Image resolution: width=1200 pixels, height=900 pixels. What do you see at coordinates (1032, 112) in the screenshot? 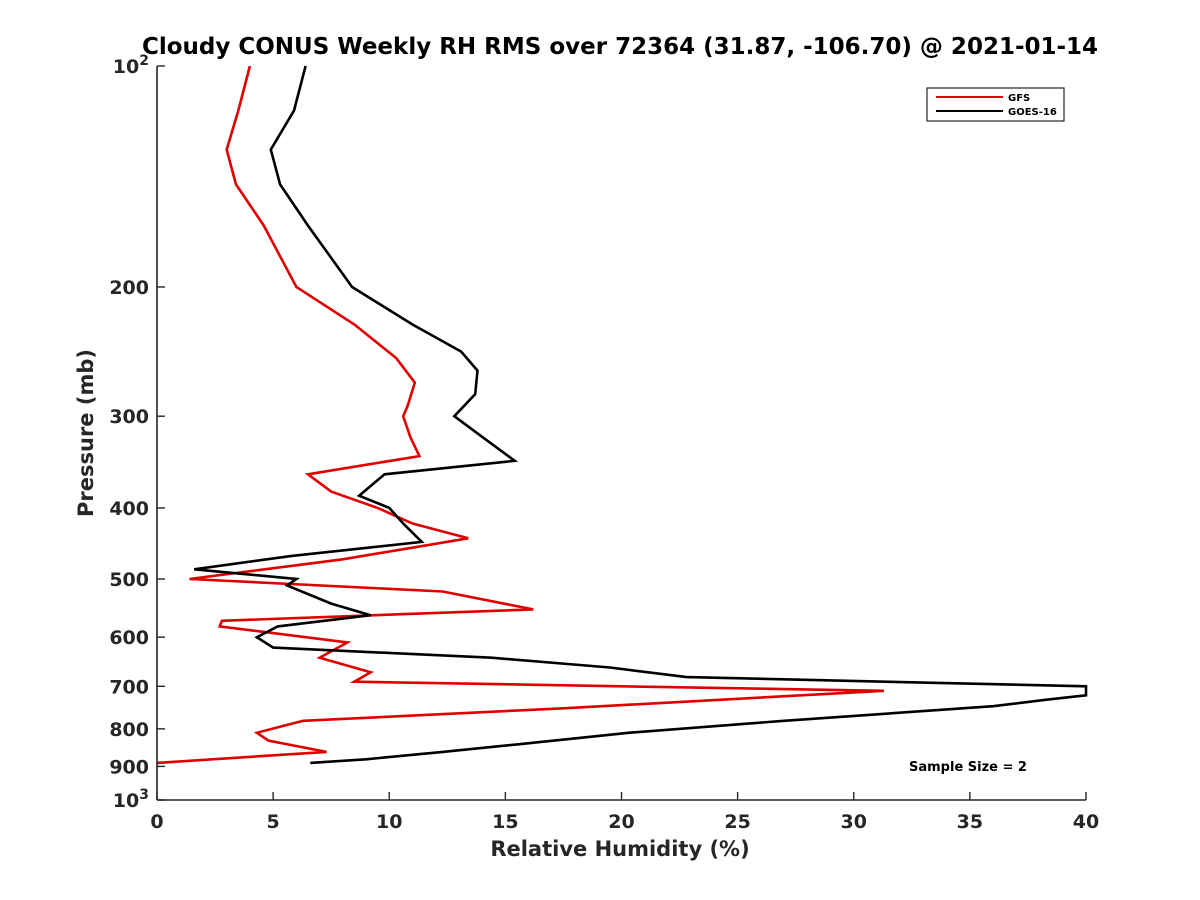
I see `legend-label-goes16: GOES-16` at bounding box center [1032, 112].